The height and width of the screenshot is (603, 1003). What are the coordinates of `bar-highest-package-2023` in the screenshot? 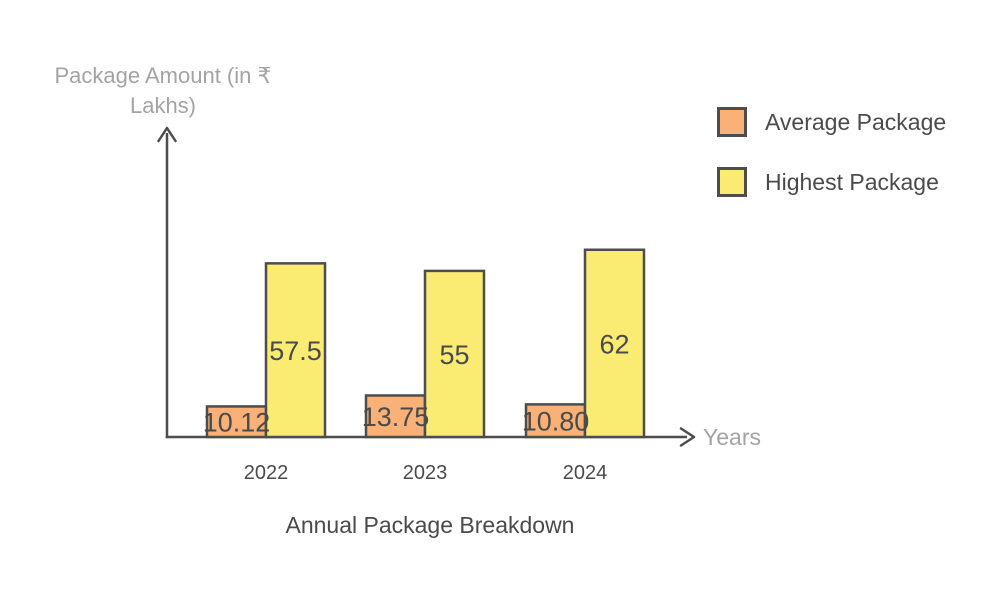 It's located at (454, 354).